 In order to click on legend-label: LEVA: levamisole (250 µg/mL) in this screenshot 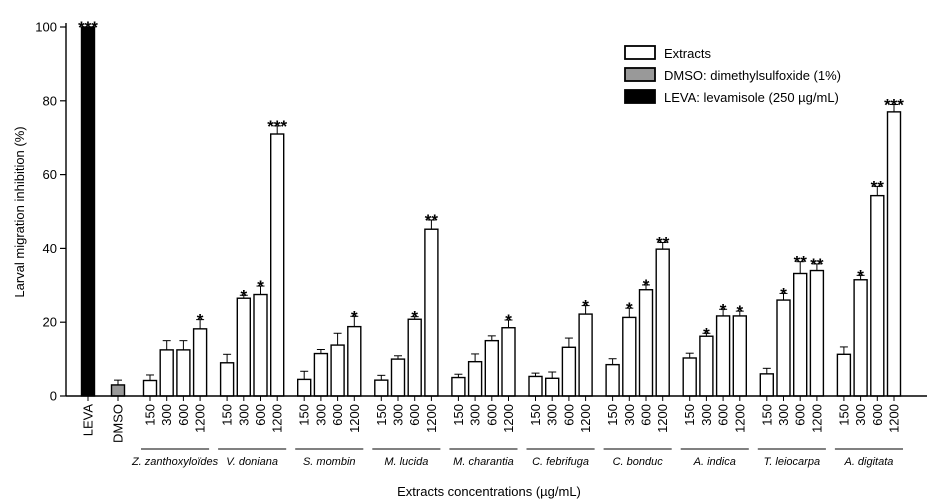, I will do `click(751, 97)`.